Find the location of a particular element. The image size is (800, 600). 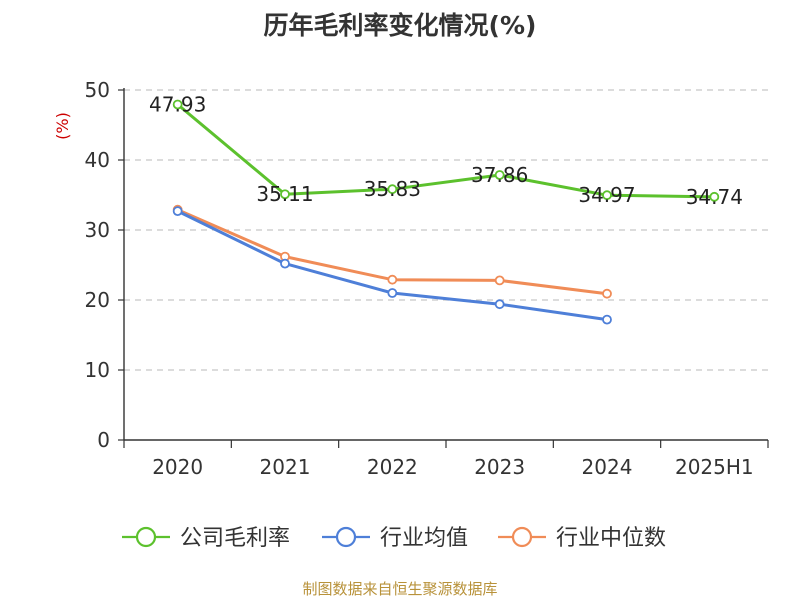

legend-label: 行业均值 is located at coordinates (424, 538).